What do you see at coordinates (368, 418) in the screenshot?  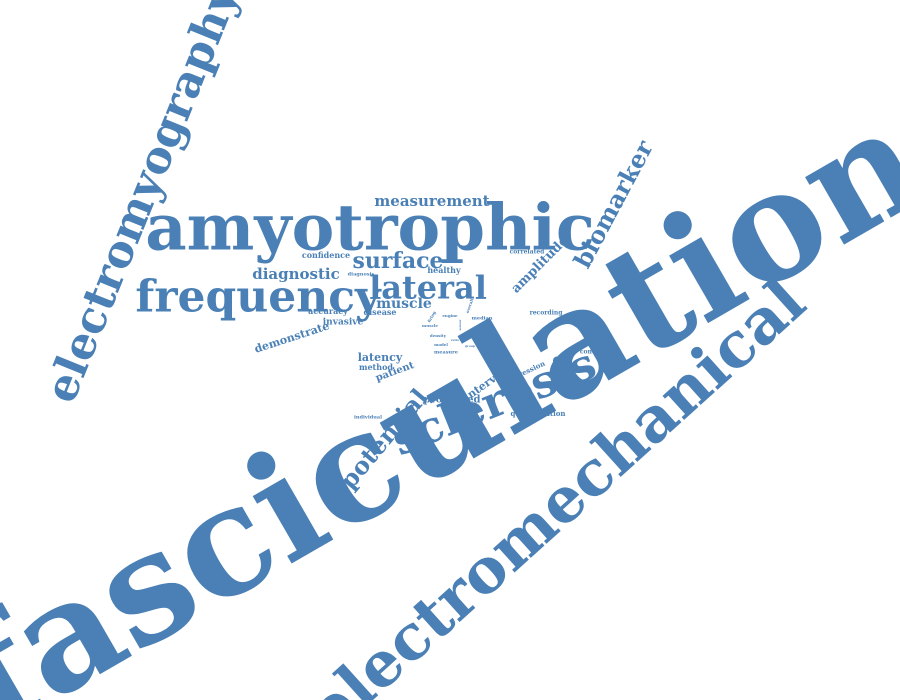 I see `word-individual: individual` at bounding box center [368, 418].